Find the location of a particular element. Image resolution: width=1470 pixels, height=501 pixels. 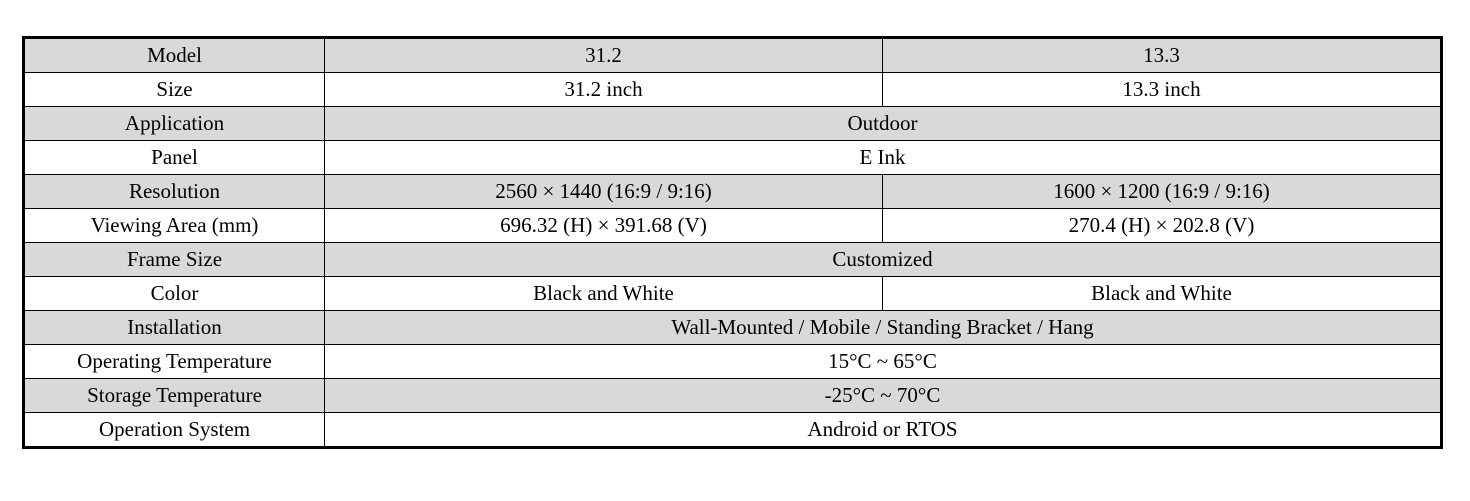

color-value-31-2-cell: Black and White is located at coordinates (603, 293).